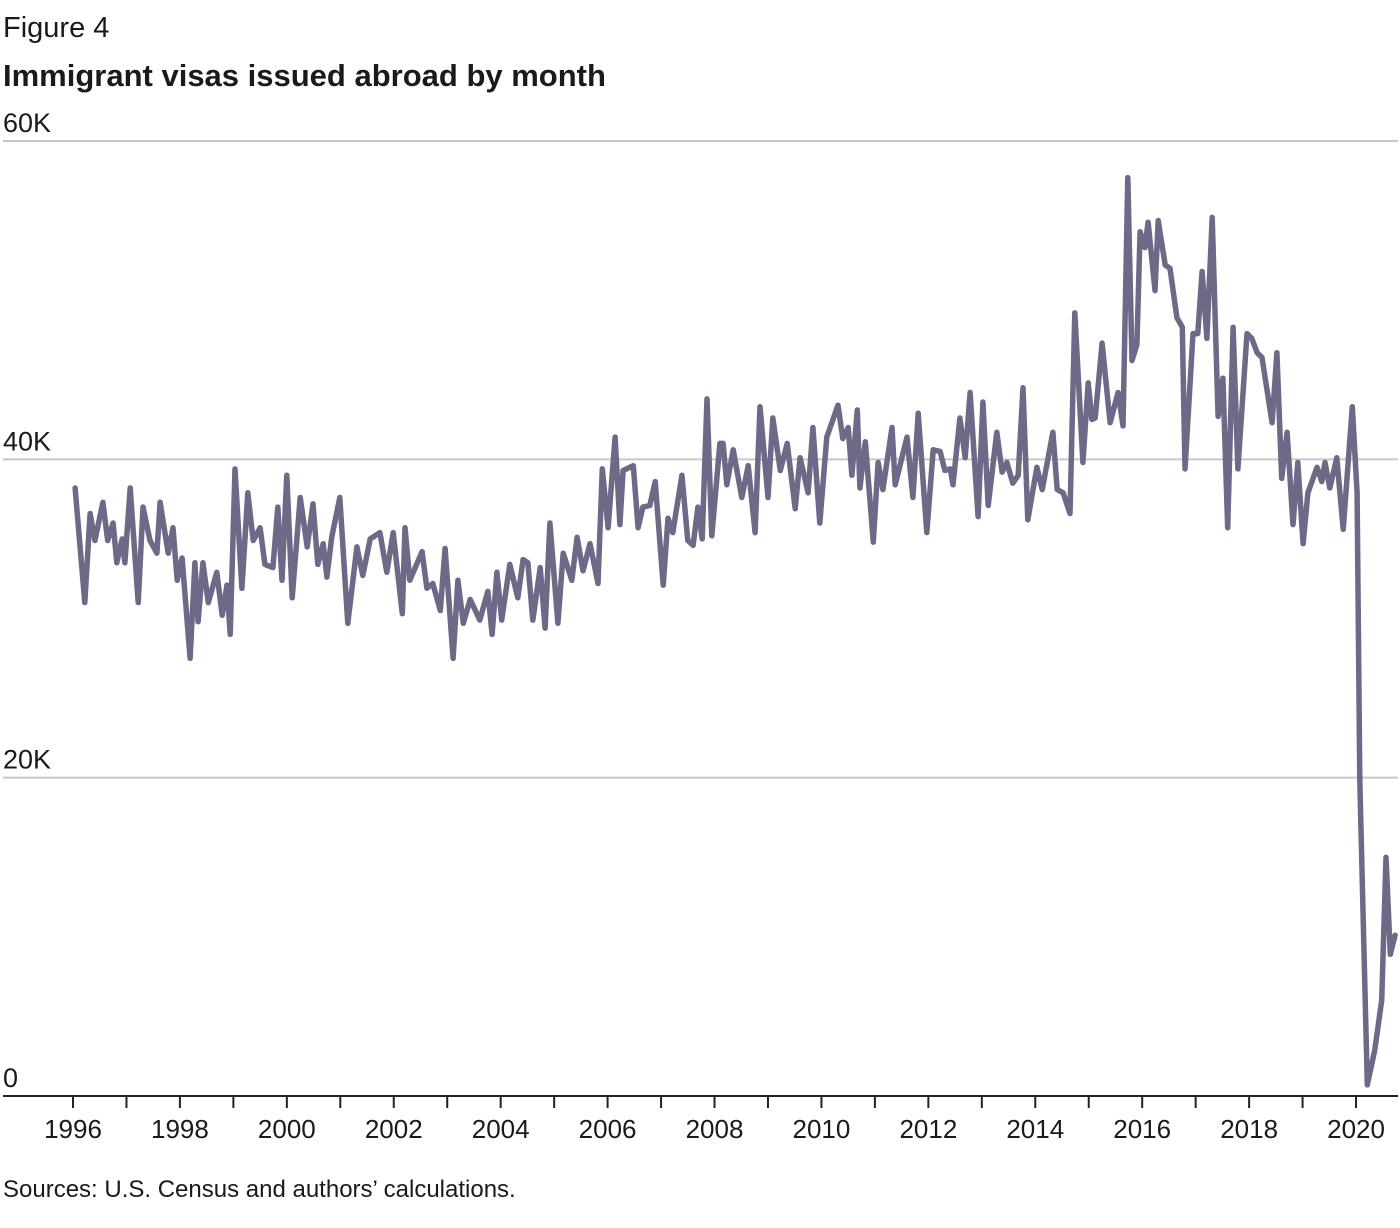 This screenshot has height=1228, width=1400. I want to click on x-tick-label: 2018, so click(1249, 1129).